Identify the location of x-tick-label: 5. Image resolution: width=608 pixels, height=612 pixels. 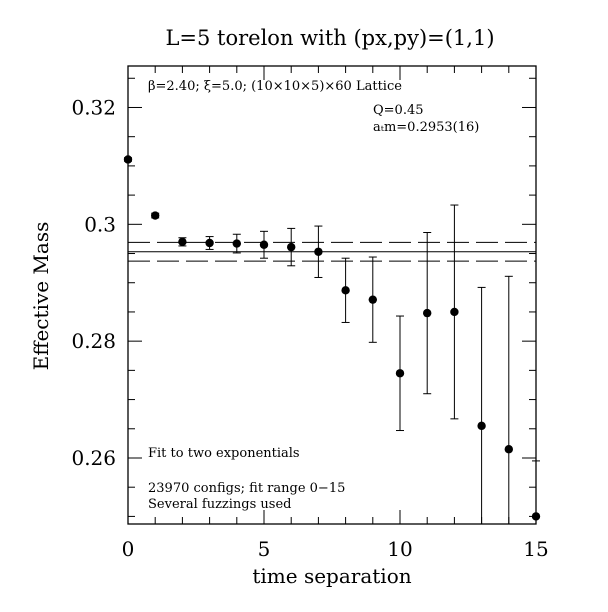
(264, 549).